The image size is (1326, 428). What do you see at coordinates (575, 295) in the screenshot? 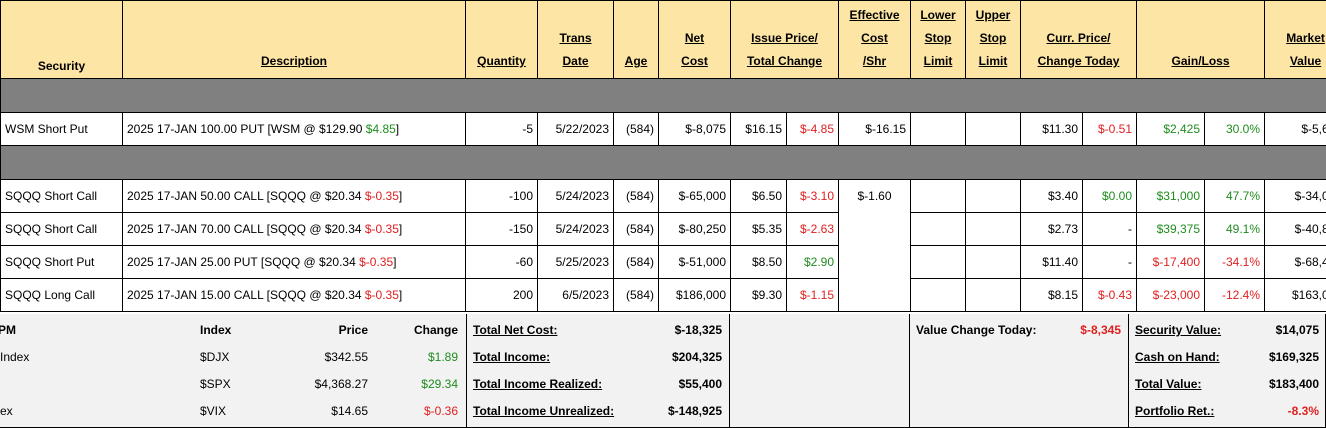
I see `trans-date-cell: 6/5/2023` at bounding box center [575, 295].